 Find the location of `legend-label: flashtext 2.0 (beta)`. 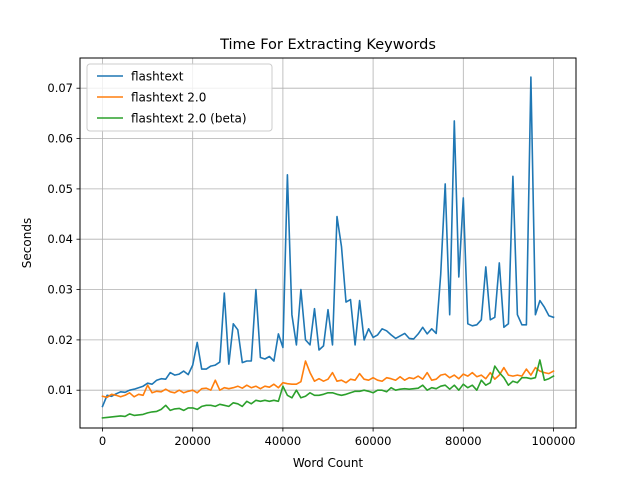

legend-label: flashtext 2.0 (beta) is located at coordinates (189, 119).